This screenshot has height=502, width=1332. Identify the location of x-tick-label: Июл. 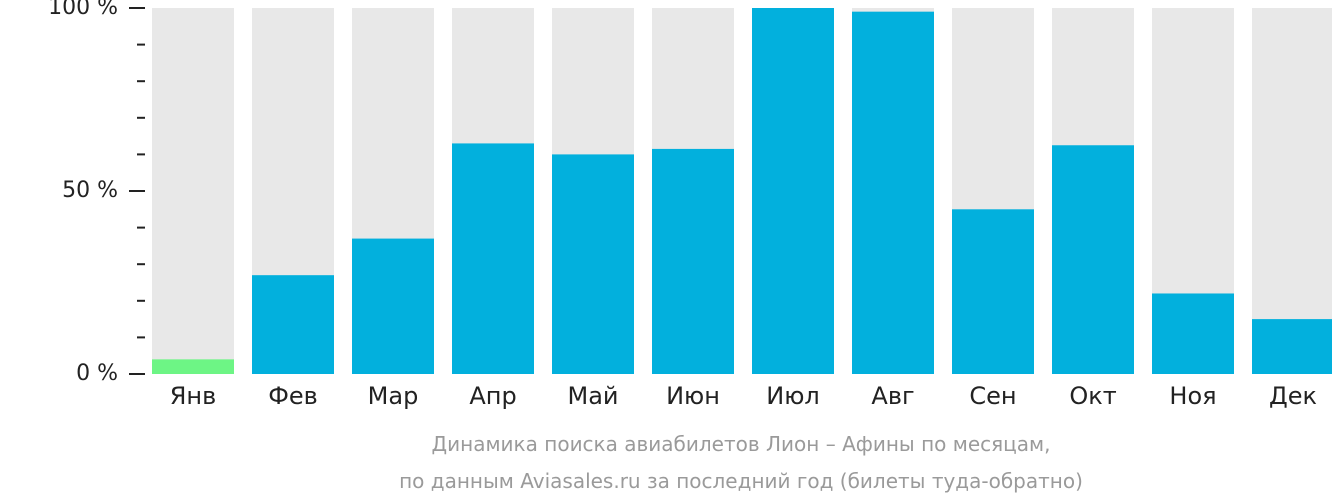
(793, 396).